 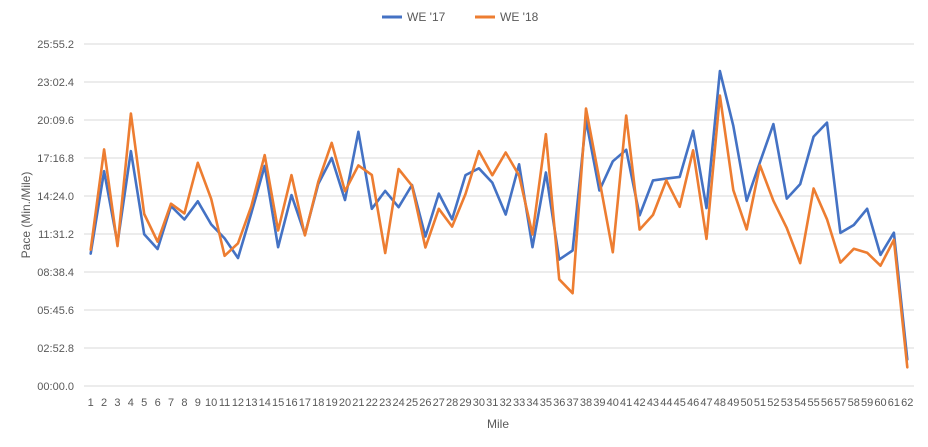 What do you see at coordinates (55, 121) in the screenshot?
I see `y-tick-label: 20:09.6` at bounding box center [55, 121].